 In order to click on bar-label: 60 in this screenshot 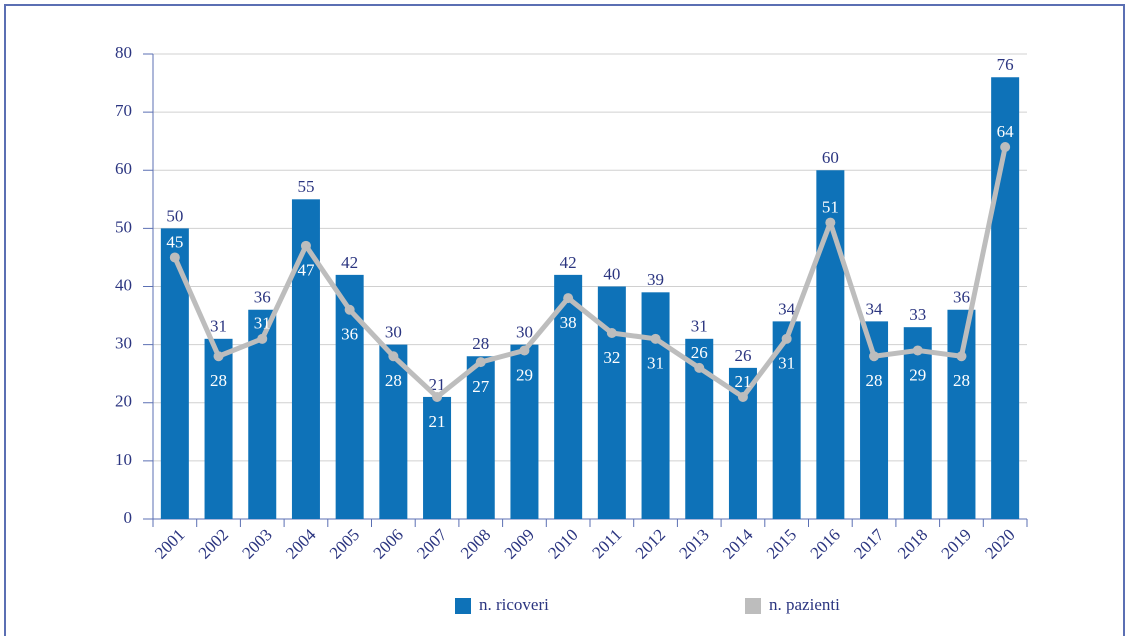, I will do `click(830, 157)`.